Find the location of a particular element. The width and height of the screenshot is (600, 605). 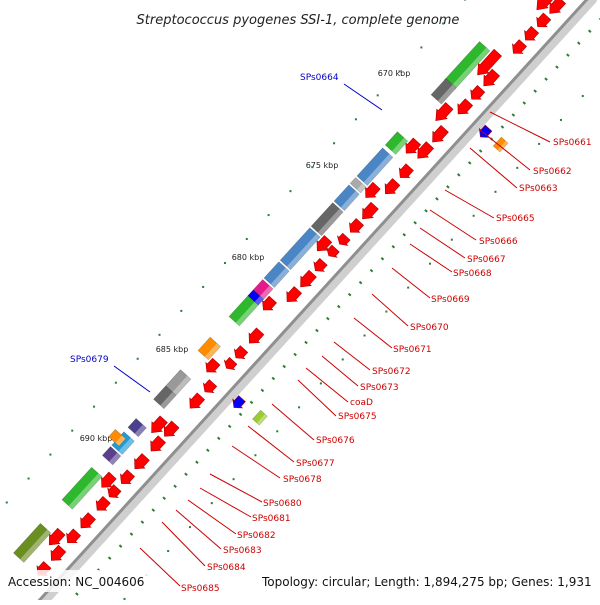

gene-label-sps0683: SPs0683 is located at coordinates (242, 551).